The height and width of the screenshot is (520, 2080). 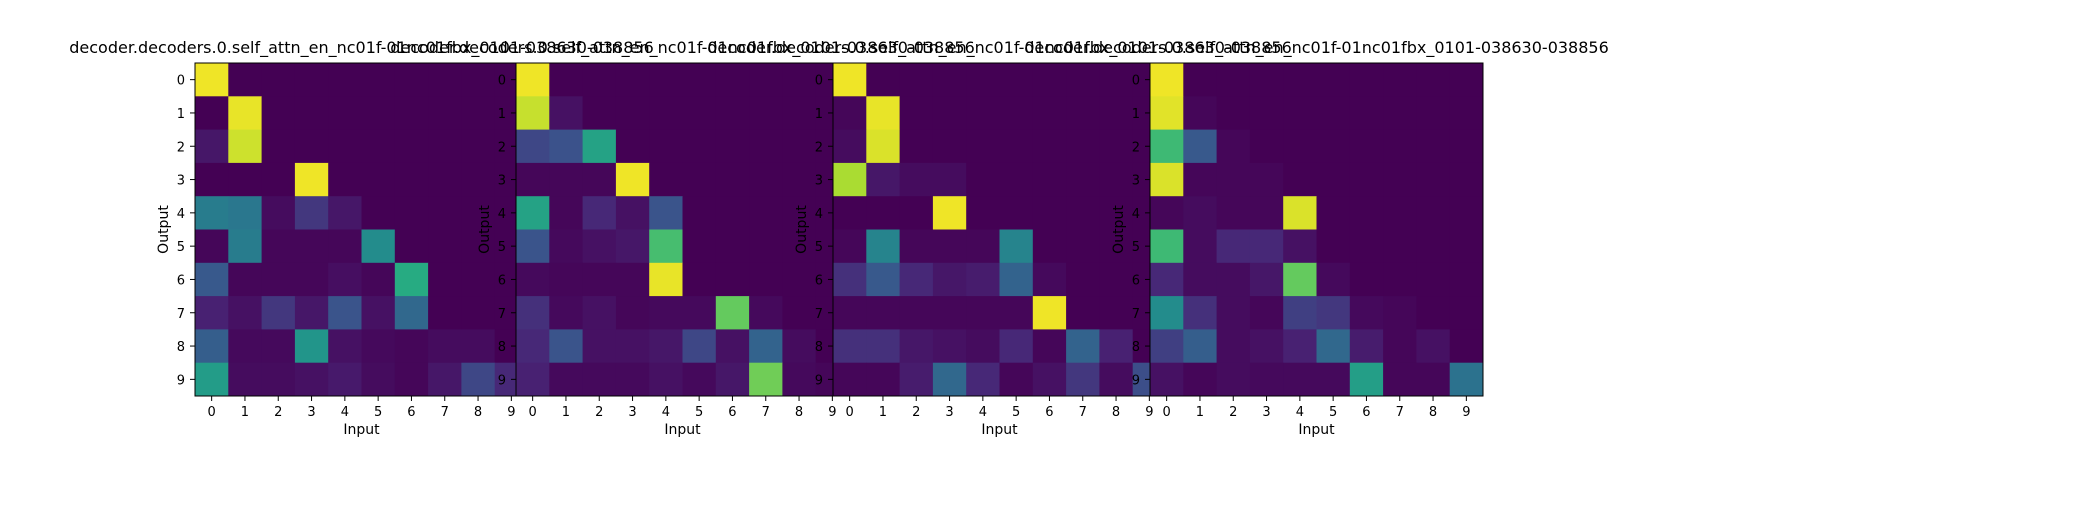 What do you see at coordinates (1136, 214) in the screenshot?
I see `y-tick-label: 4` at bounding box center [1136, 214].